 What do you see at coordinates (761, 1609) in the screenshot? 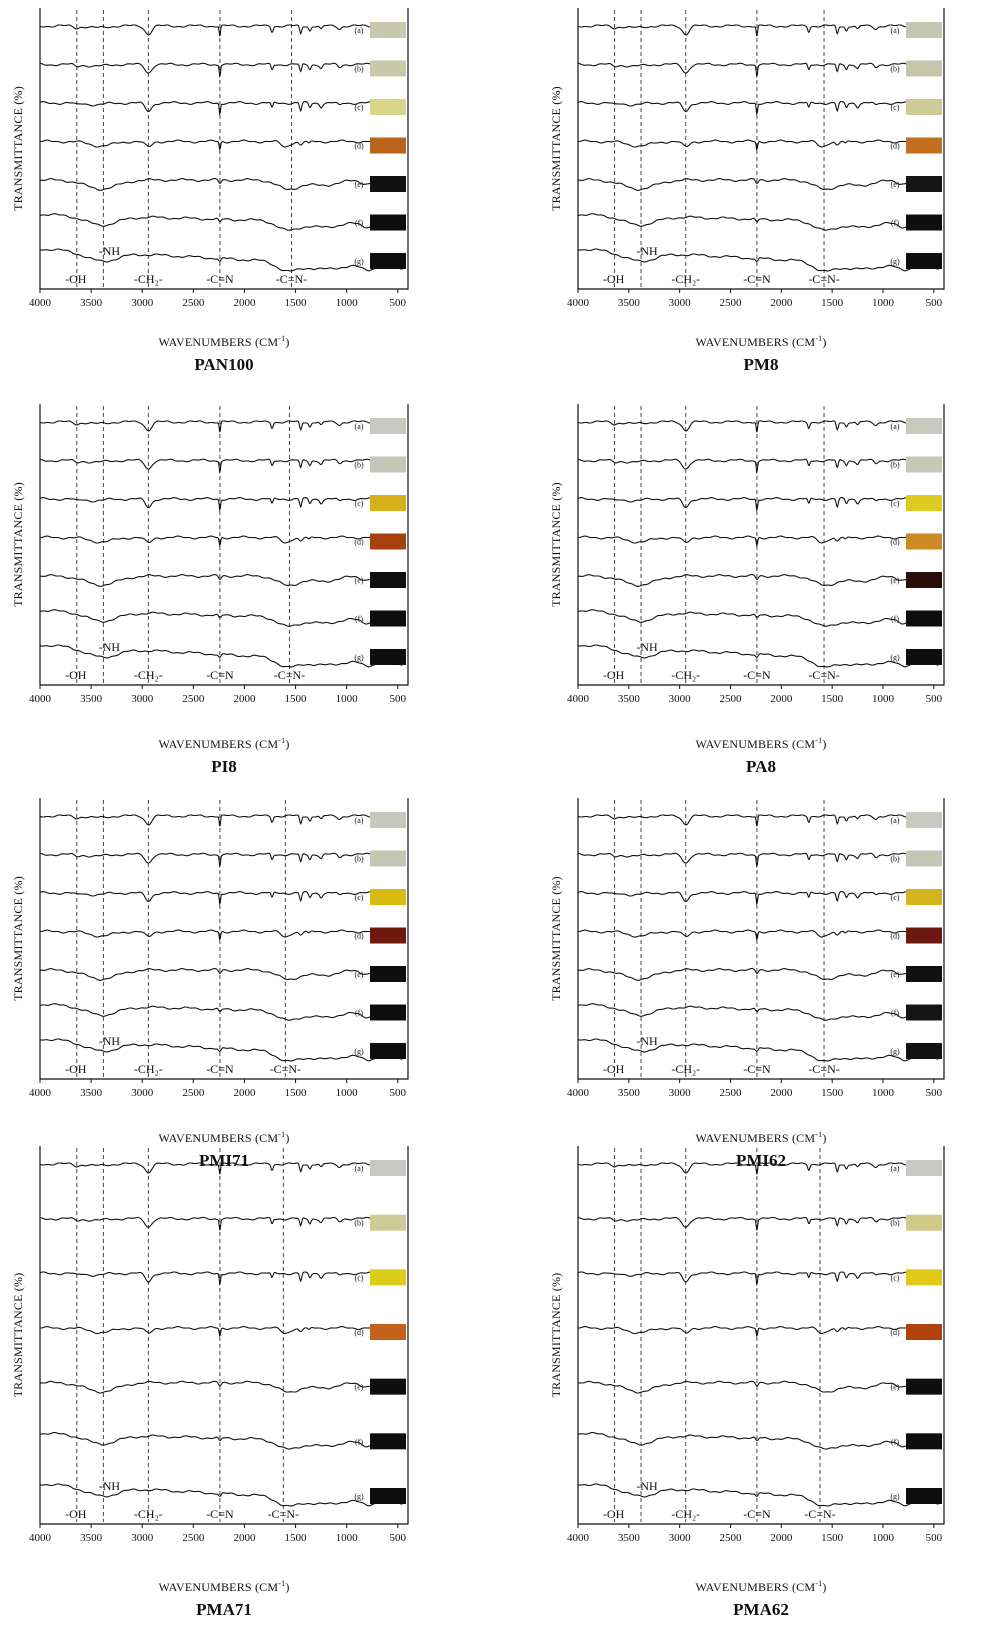
I see `panel-title: PMA62` at bounding box center [761, 1609].